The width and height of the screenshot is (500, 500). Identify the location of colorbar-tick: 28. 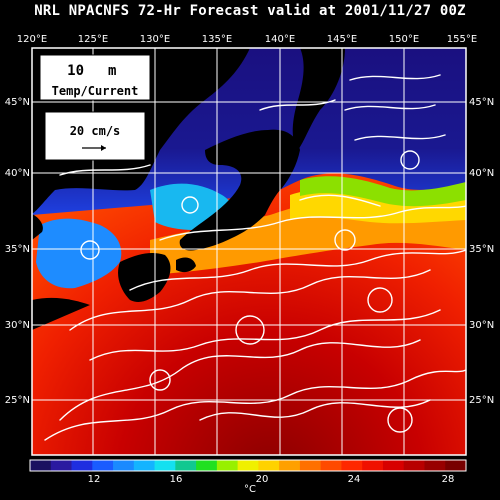
(448, 479).